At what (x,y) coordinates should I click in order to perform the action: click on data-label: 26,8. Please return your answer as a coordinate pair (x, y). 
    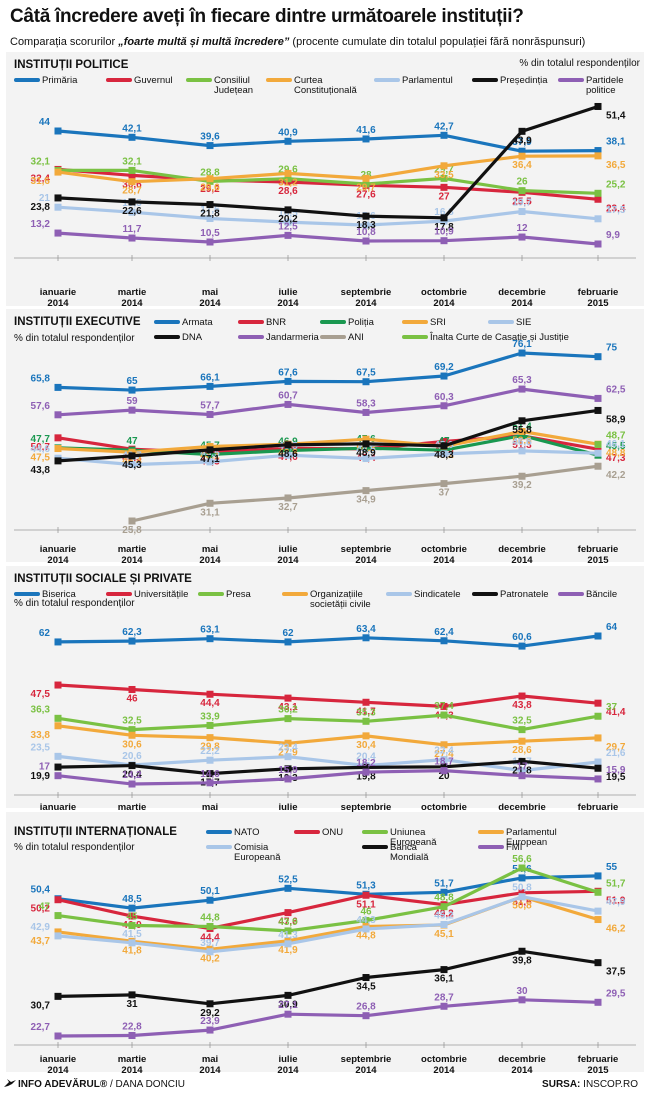
    Looking at the image, I should click on (366, 1007).